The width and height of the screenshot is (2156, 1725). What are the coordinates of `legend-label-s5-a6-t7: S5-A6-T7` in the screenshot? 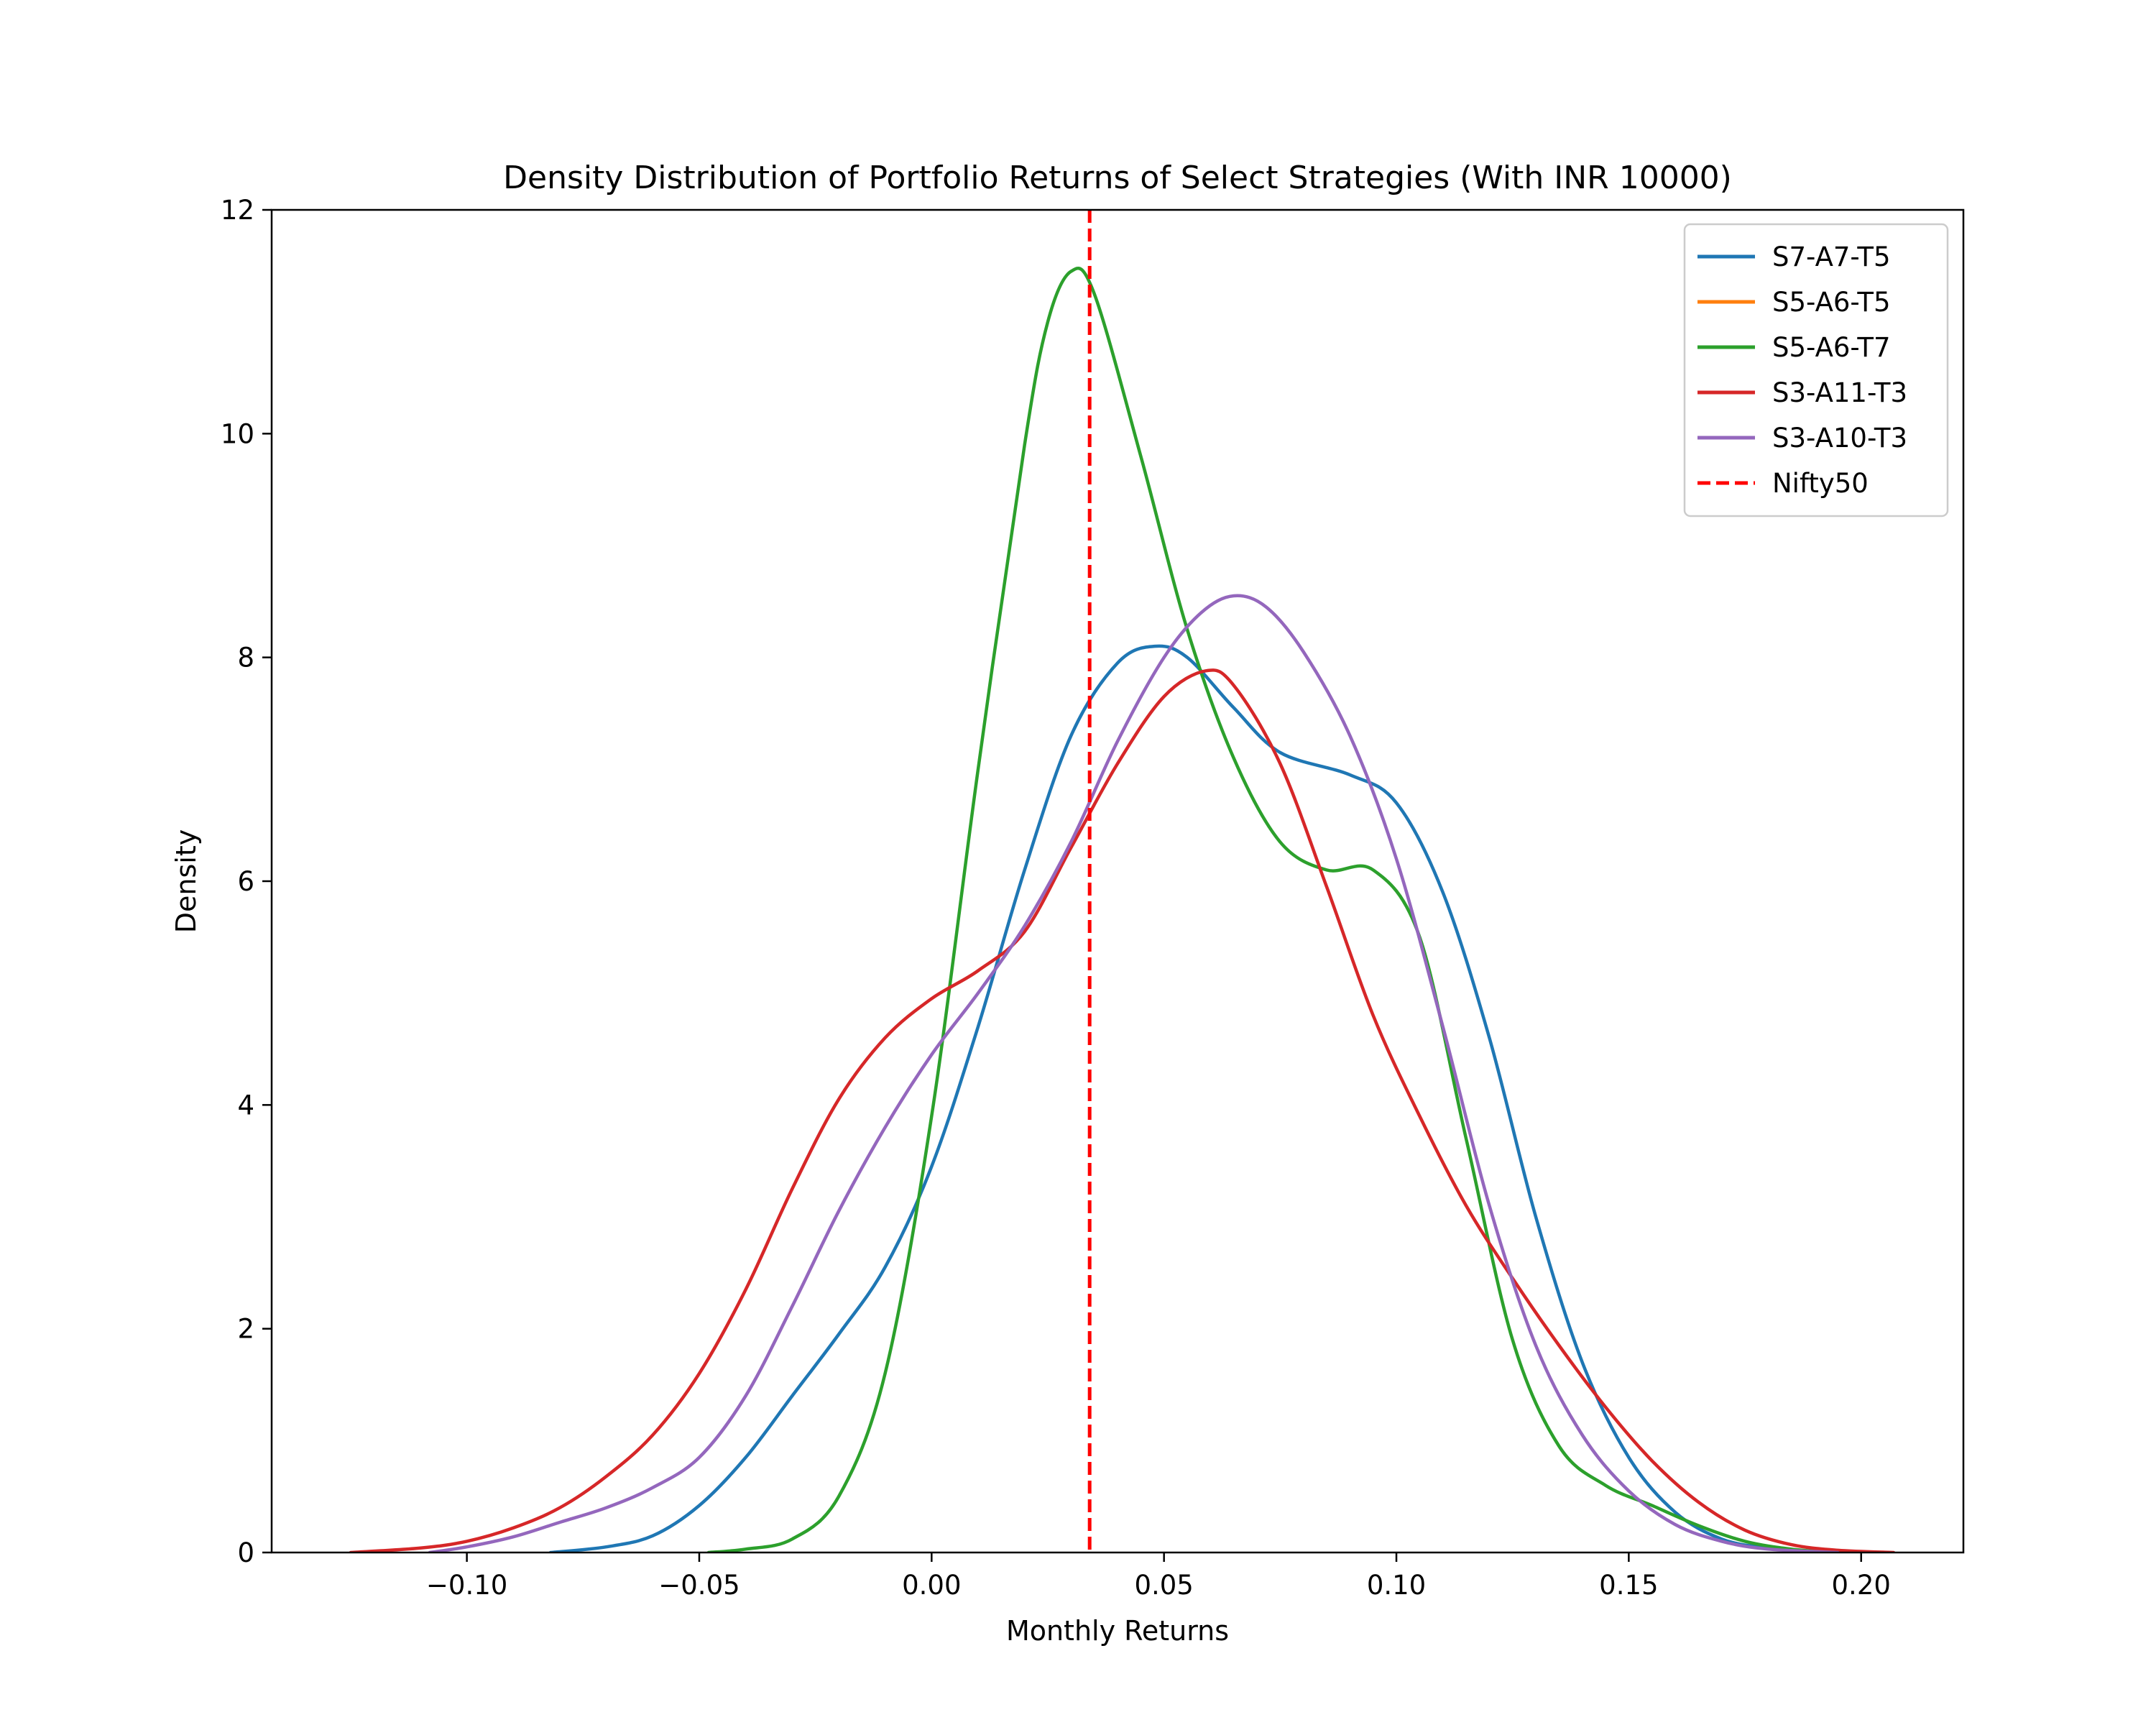 It's located at (1831, 347).